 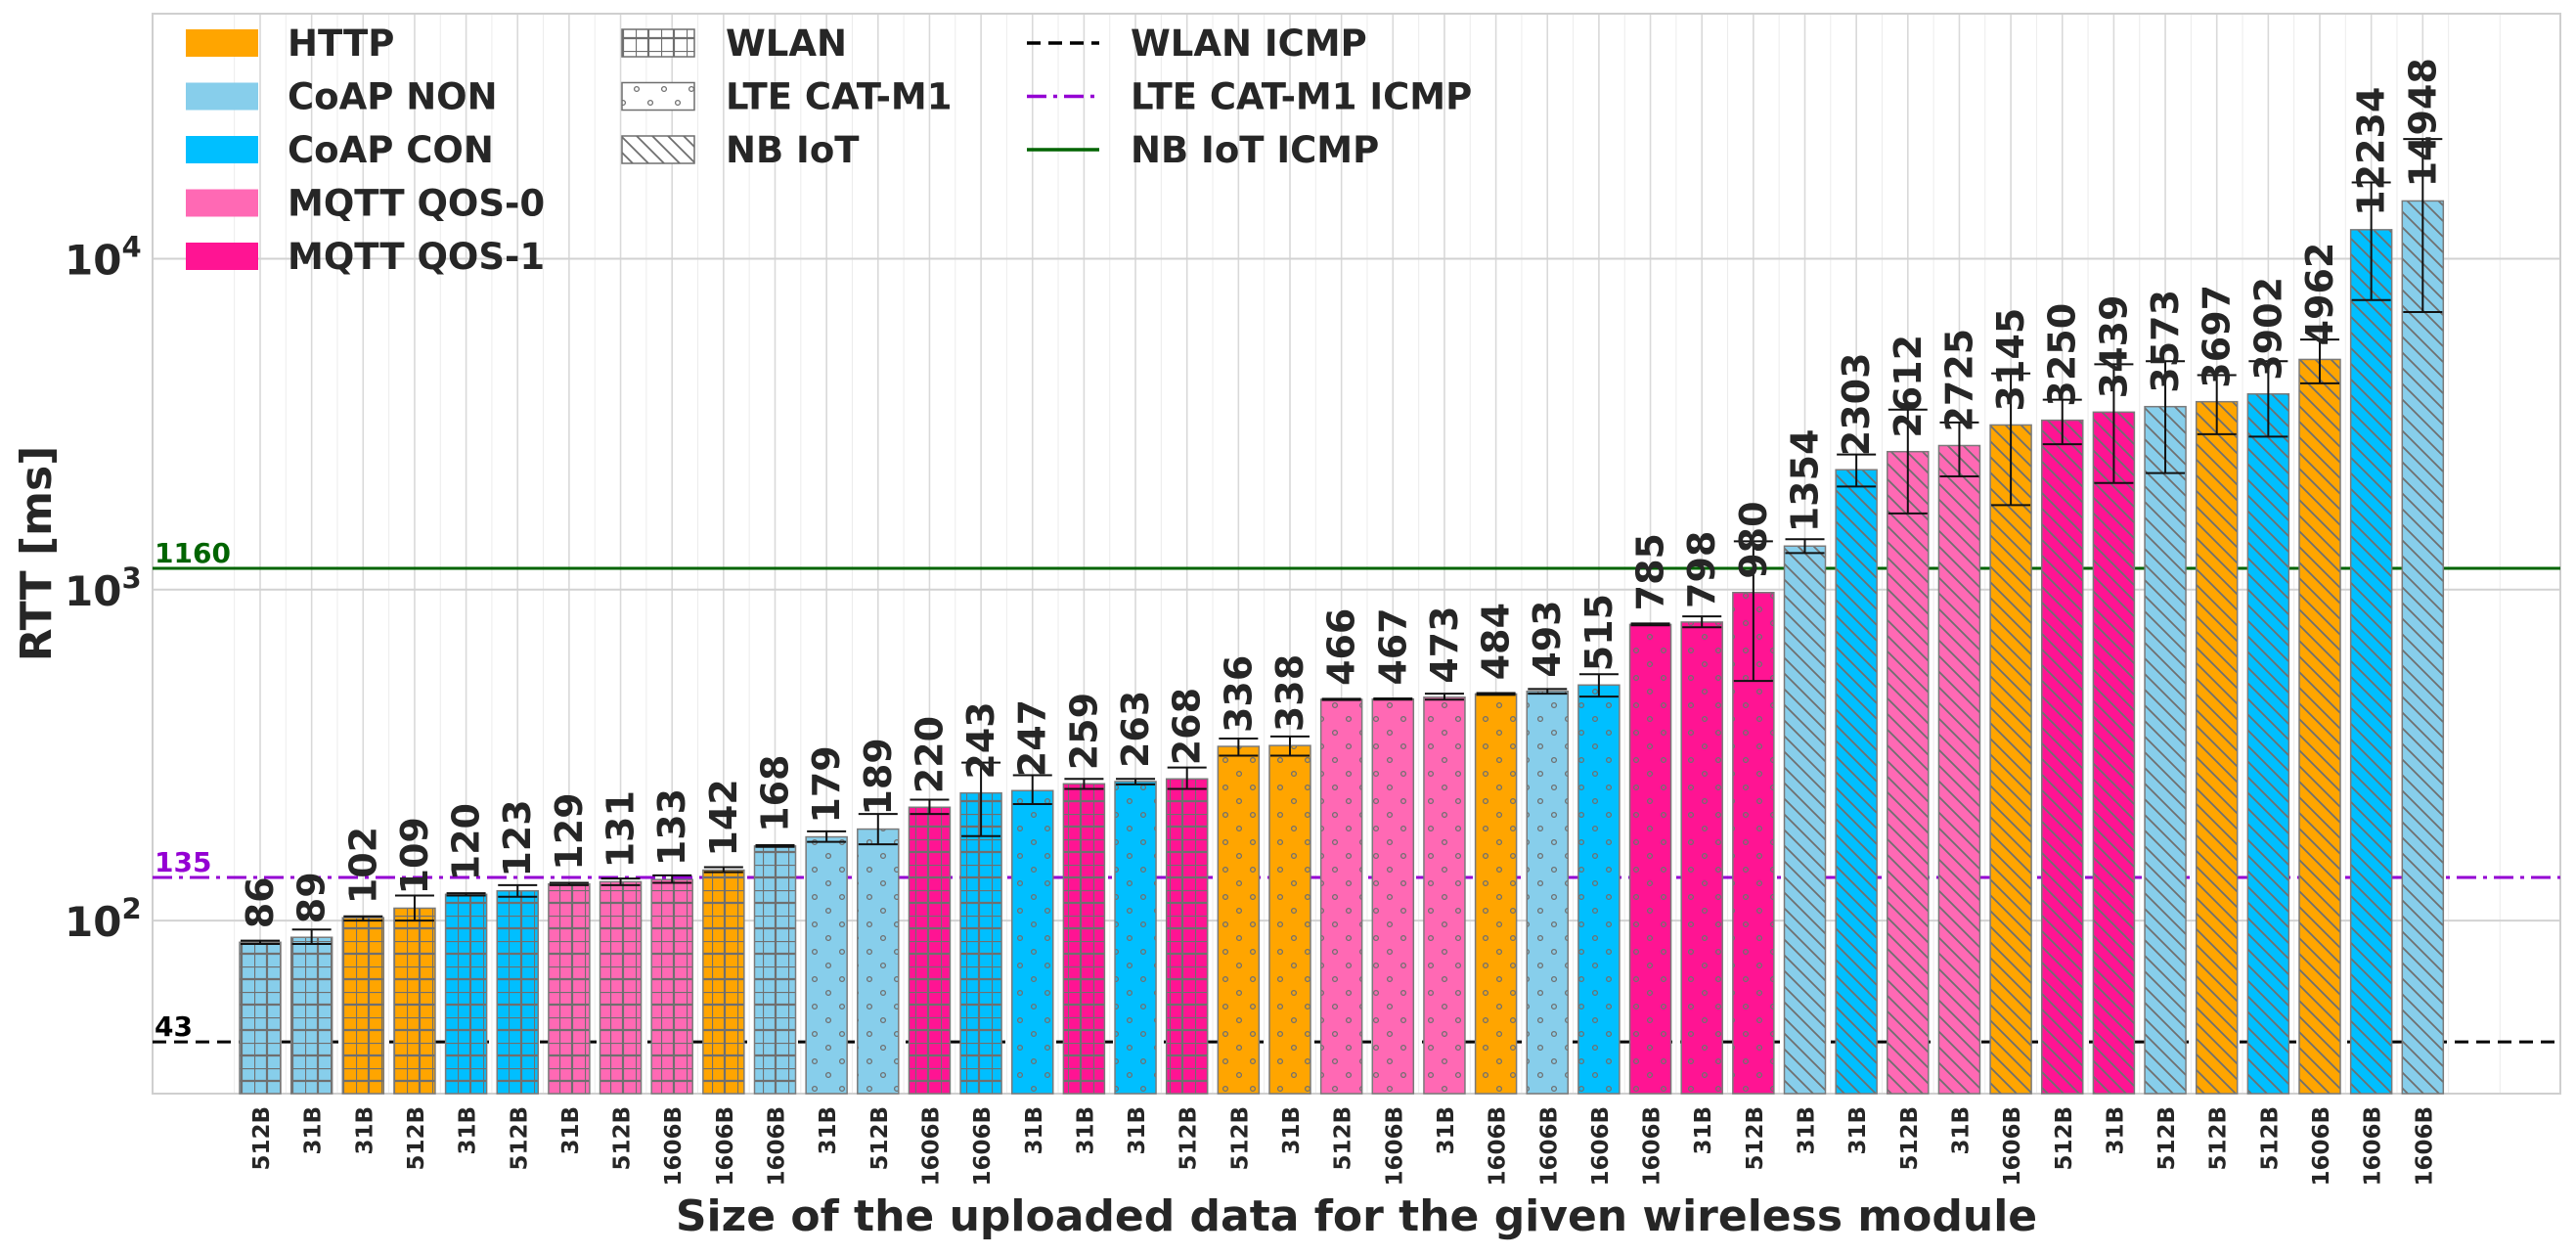 I want to click on bar-value-label: 168, so click(x=775, y=794).